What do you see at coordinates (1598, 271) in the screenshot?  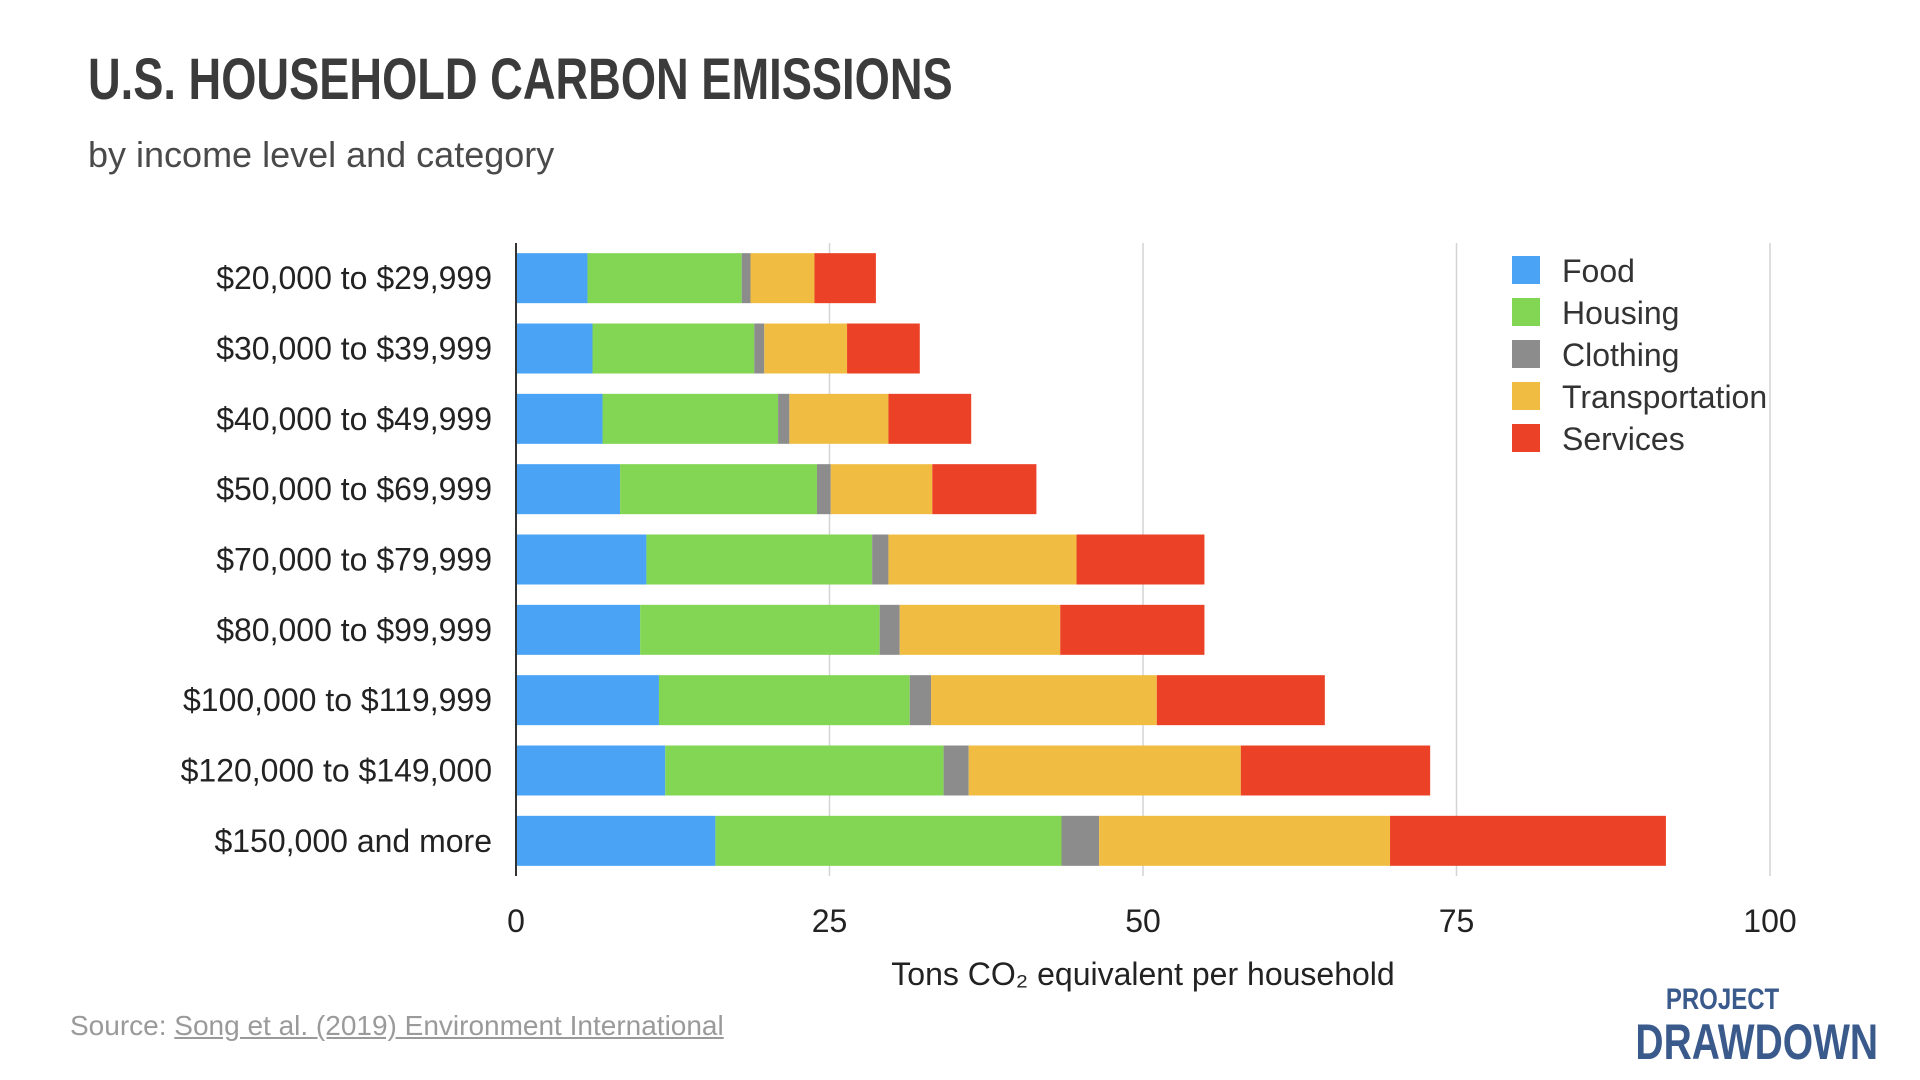 I see `legend-label: Food` at bounding box center [1598, 271].